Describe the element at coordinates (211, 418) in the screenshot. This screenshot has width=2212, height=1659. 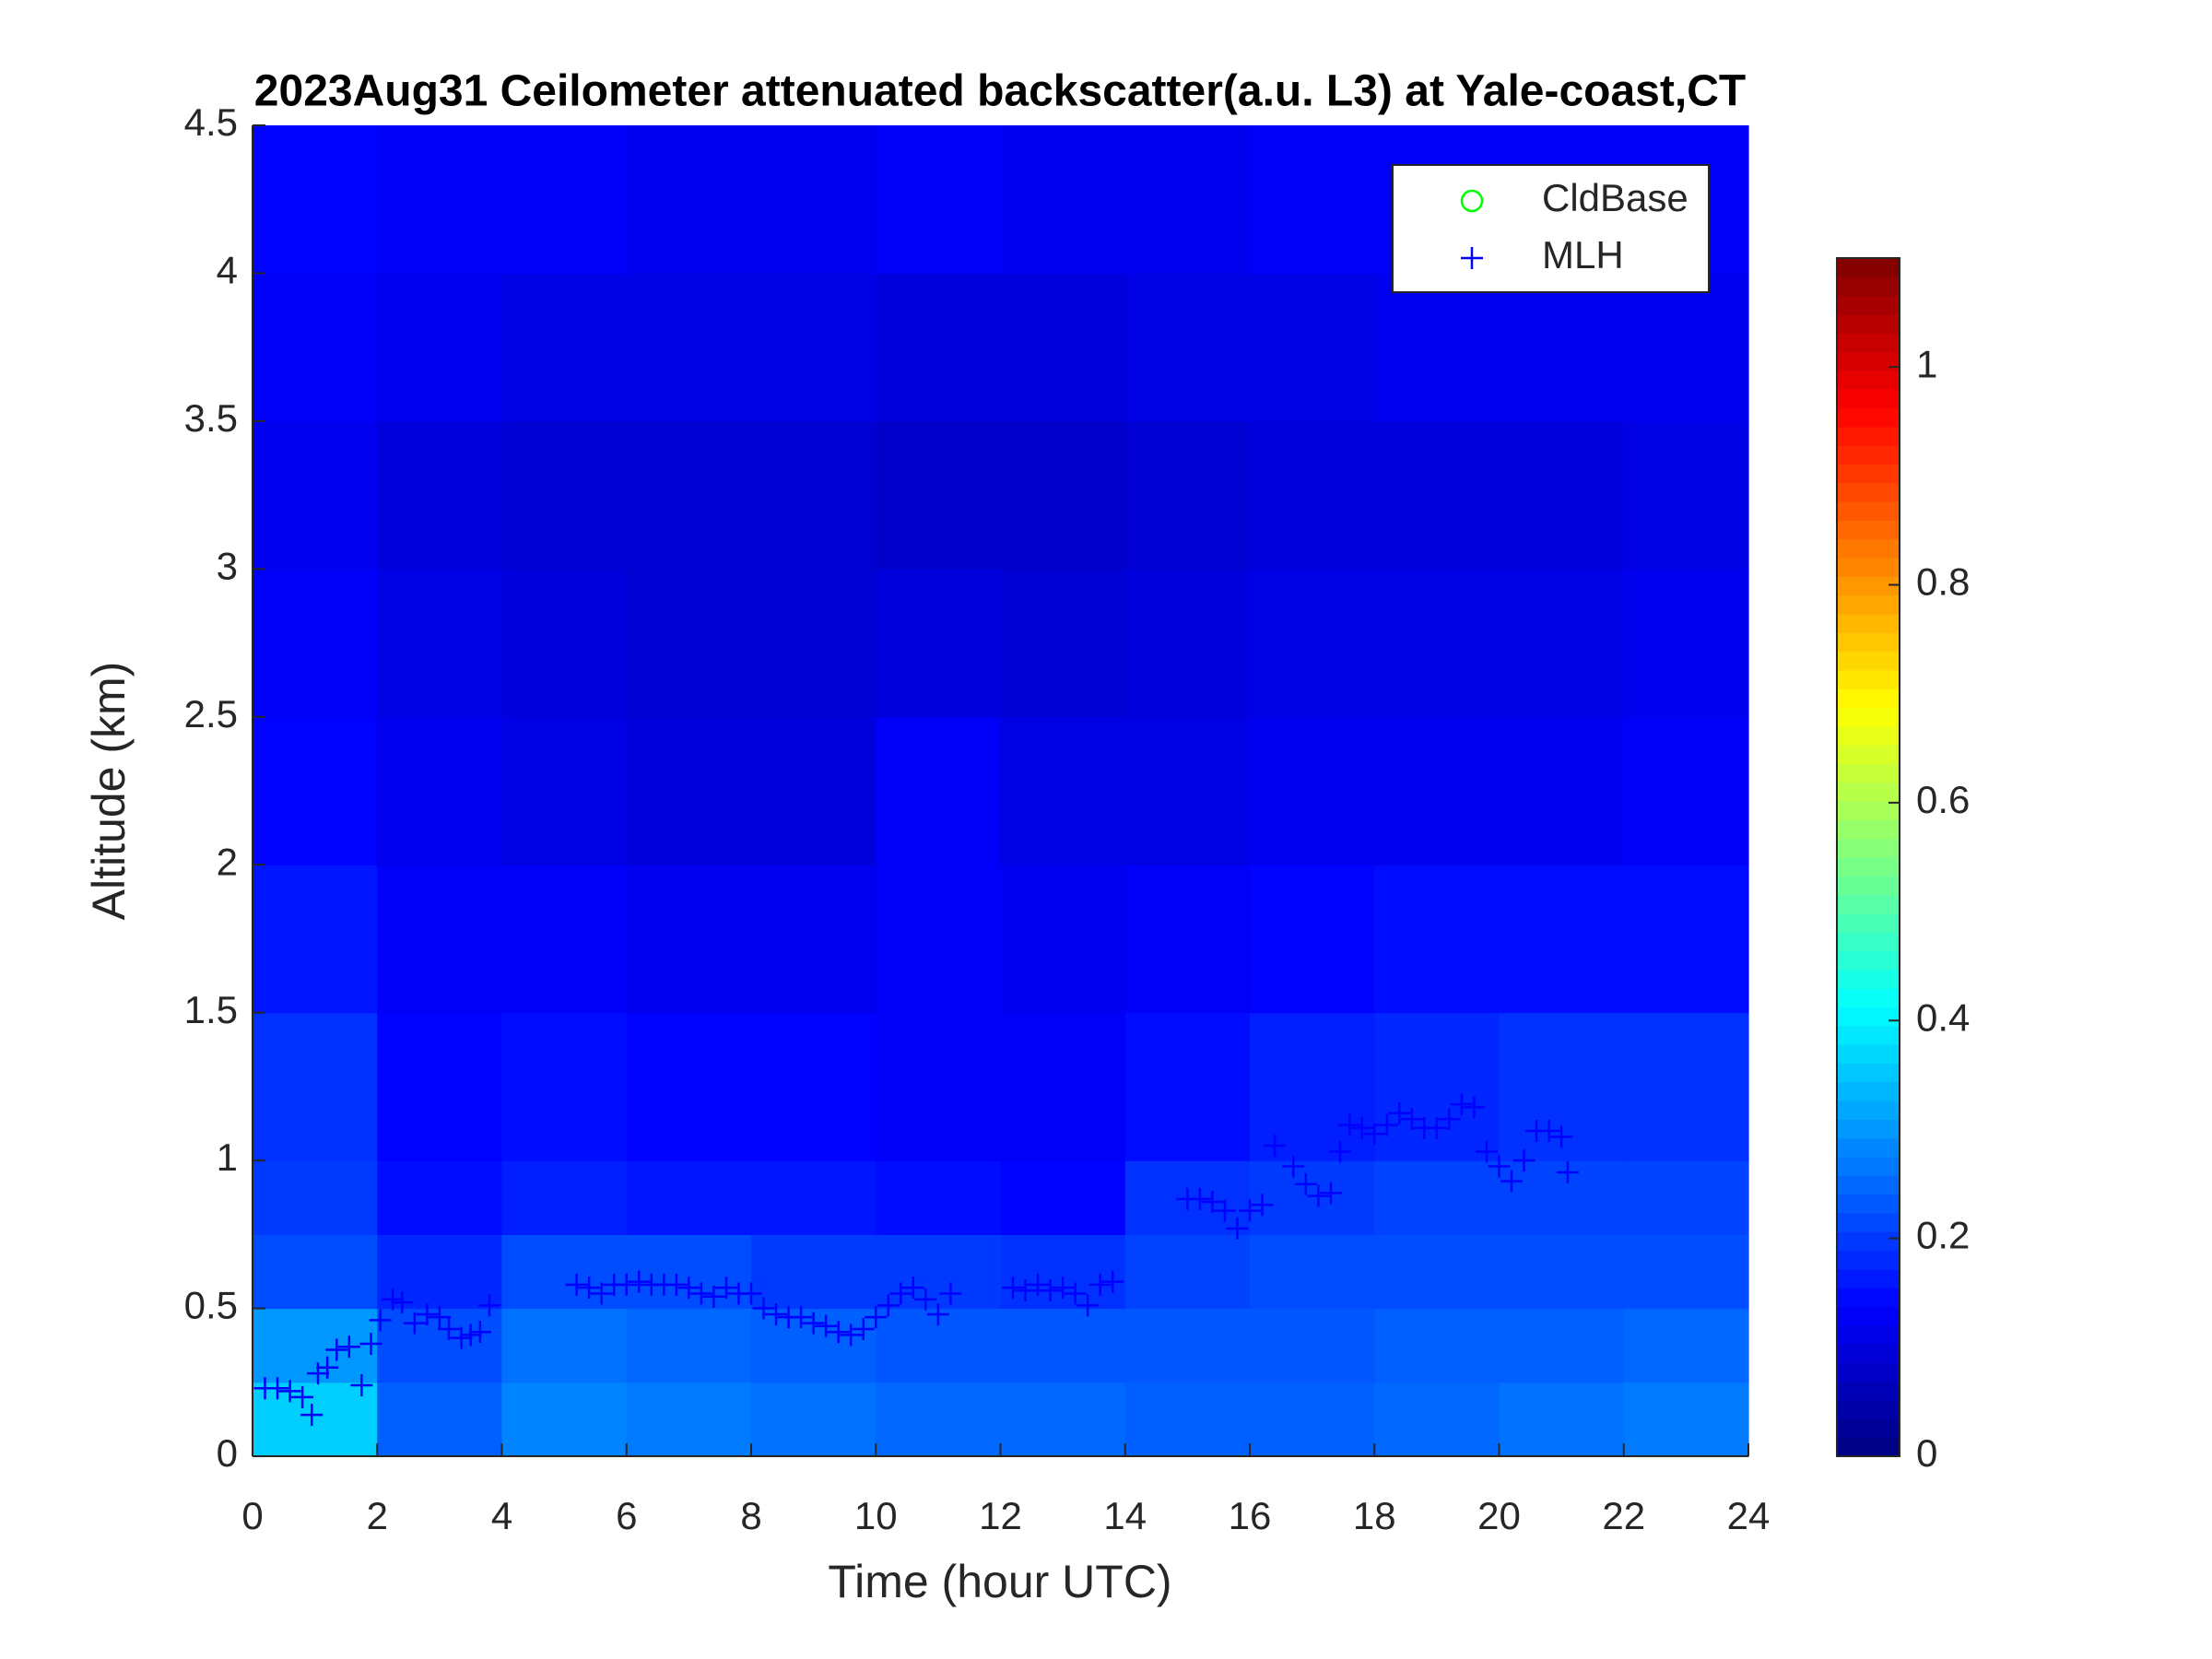
I see `y-tick-label: 3.5` at that location.